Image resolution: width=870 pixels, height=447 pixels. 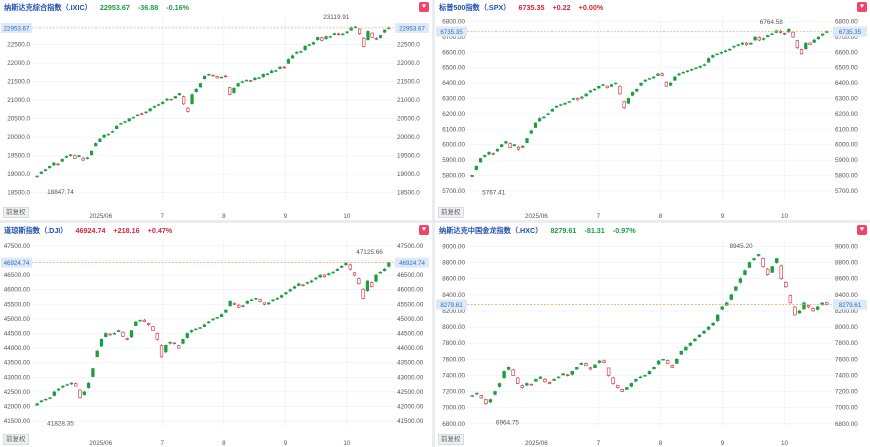 I want to click on index-name: 道琼斯指数（.DJI）, so click(x=36, y=230).